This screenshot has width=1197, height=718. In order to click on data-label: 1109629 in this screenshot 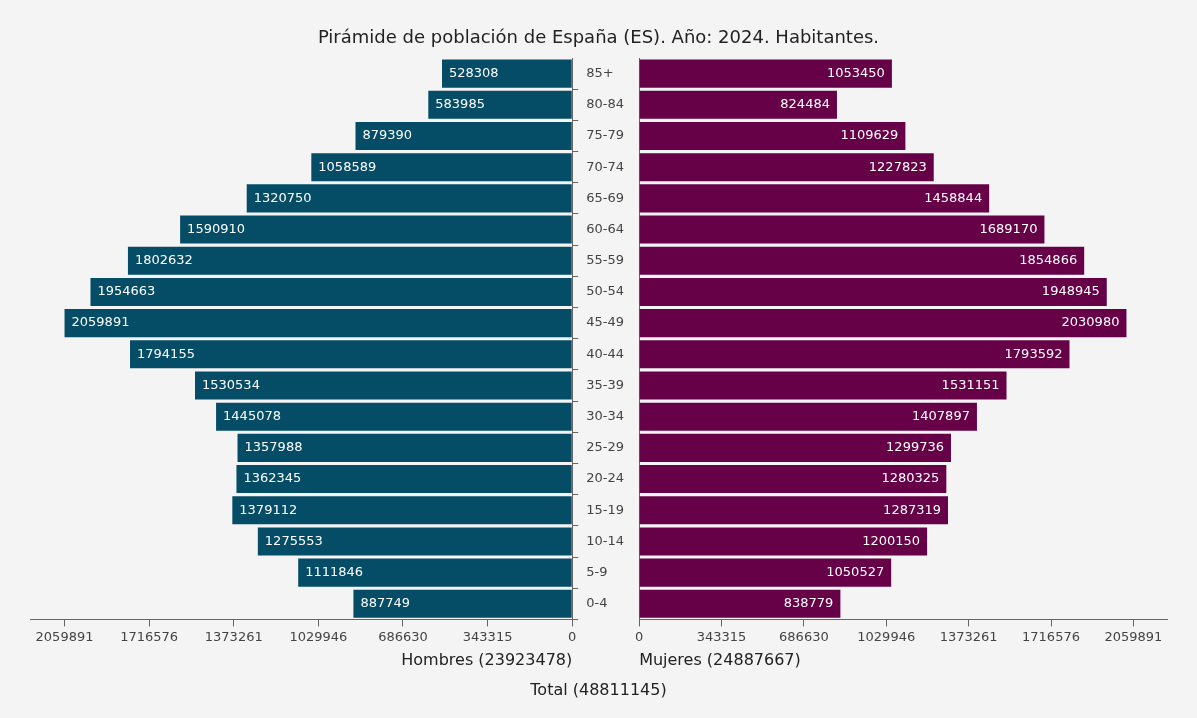, I will do `click(869, 135)`.